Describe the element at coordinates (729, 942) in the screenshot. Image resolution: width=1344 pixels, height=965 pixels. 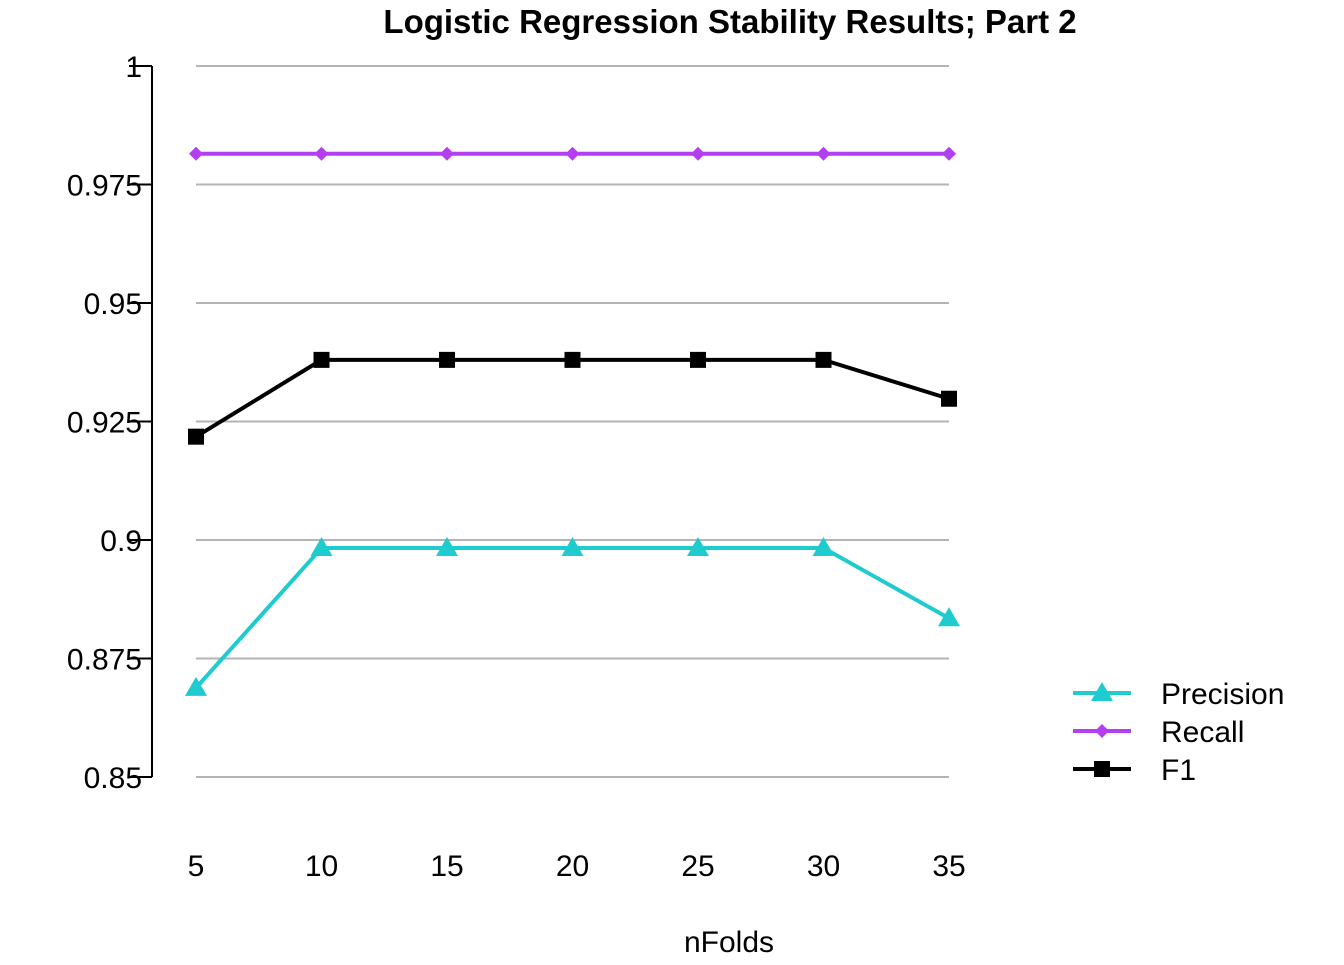
I see `x-axis-title: nFolds` at that location.